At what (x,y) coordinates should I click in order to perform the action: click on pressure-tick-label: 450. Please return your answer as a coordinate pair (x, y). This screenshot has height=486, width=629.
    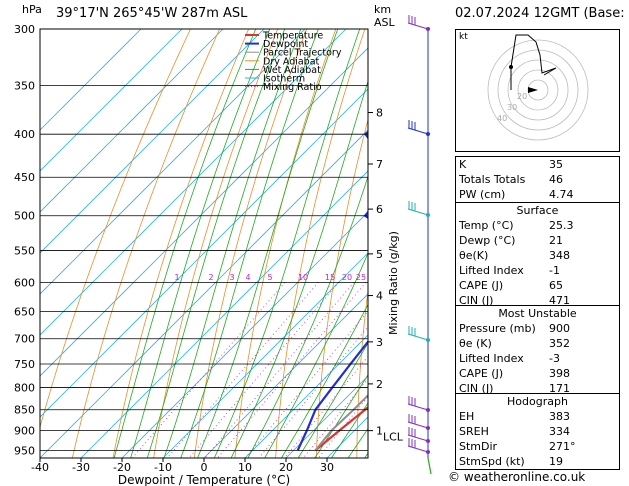
    Looking at the image, I should click on (24, 177).